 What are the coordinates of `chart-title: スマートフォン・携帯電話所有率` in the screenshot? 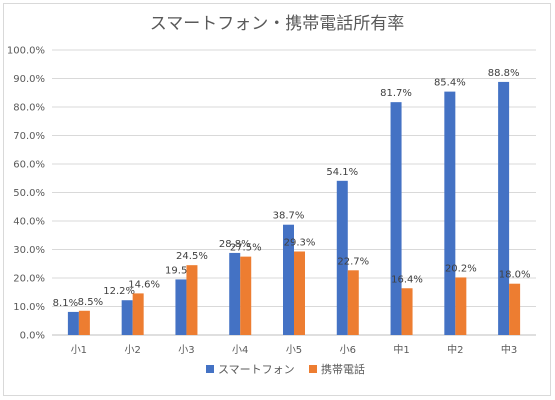 It's located at (277, 24).